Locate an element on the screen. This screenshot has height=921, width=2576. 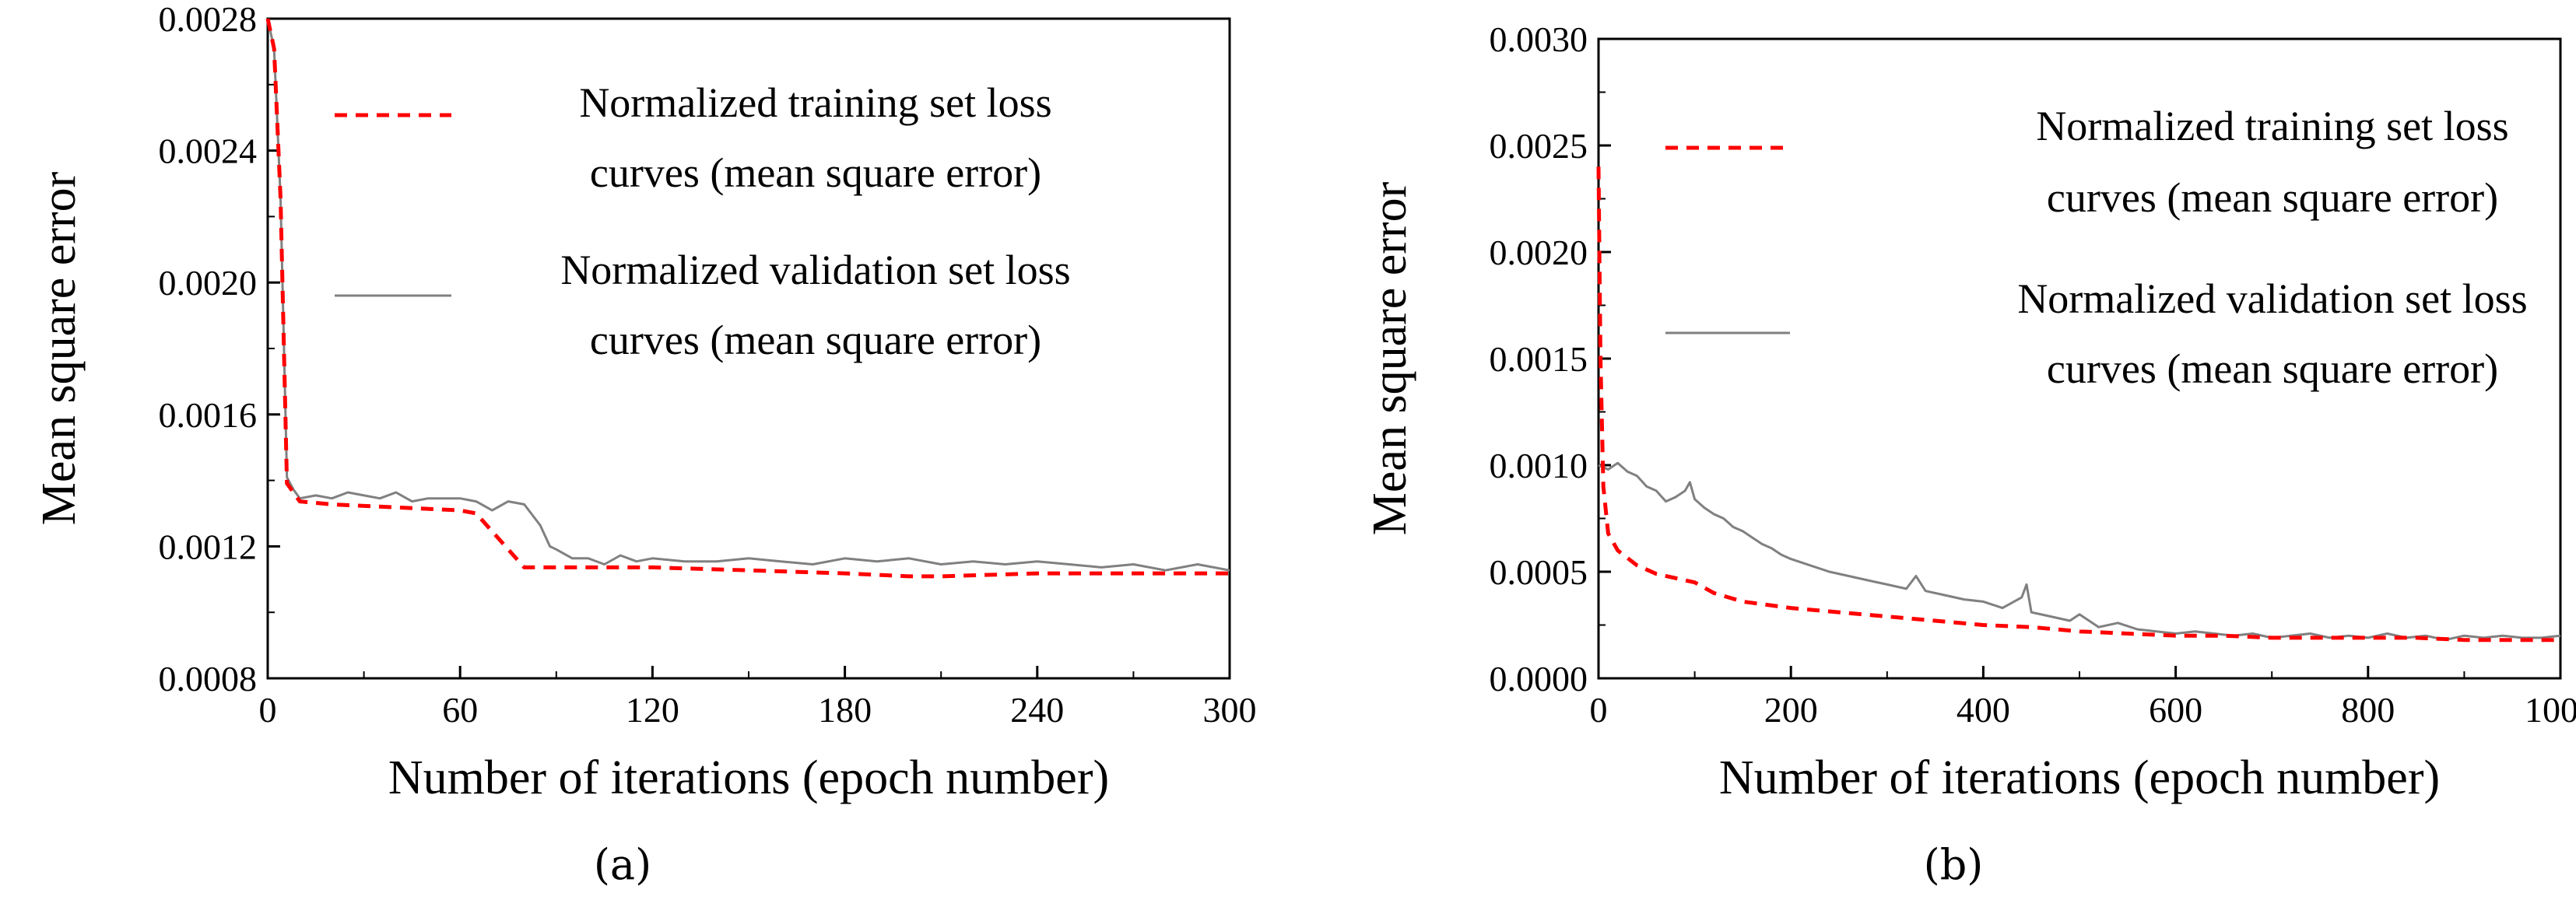
x-tick-label: 600 is located at coordinates (2175, 710).